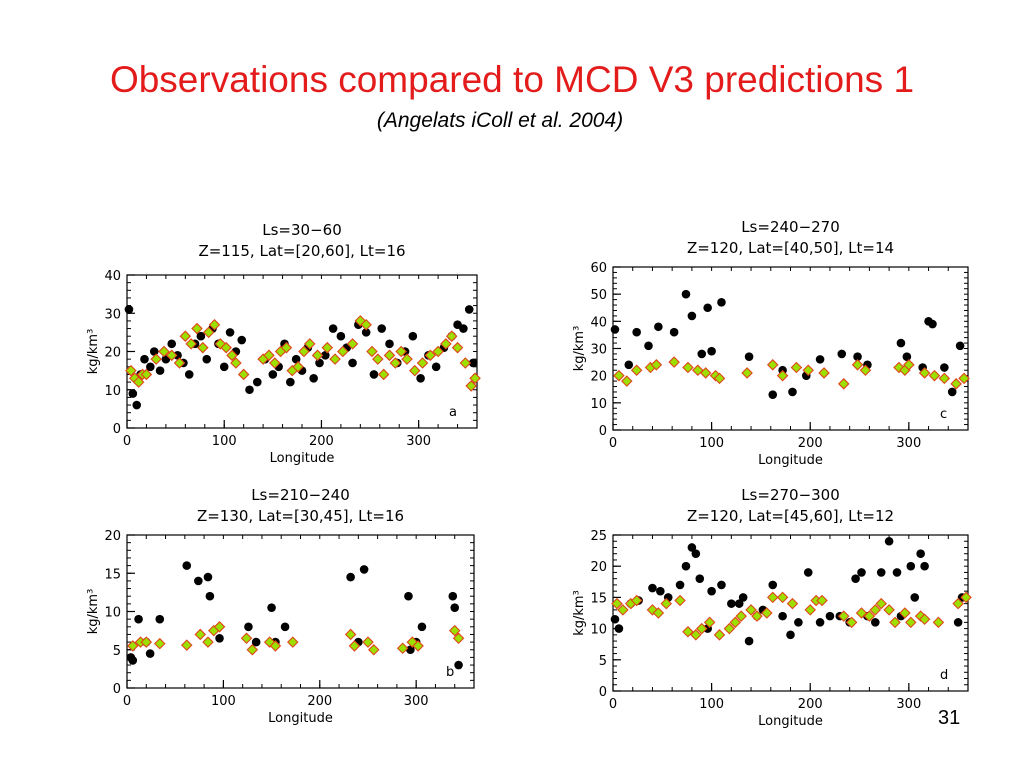  Describe the element at coordinates (603, 431) in the screenshot. I see `y-tick-label: 0` at that location.